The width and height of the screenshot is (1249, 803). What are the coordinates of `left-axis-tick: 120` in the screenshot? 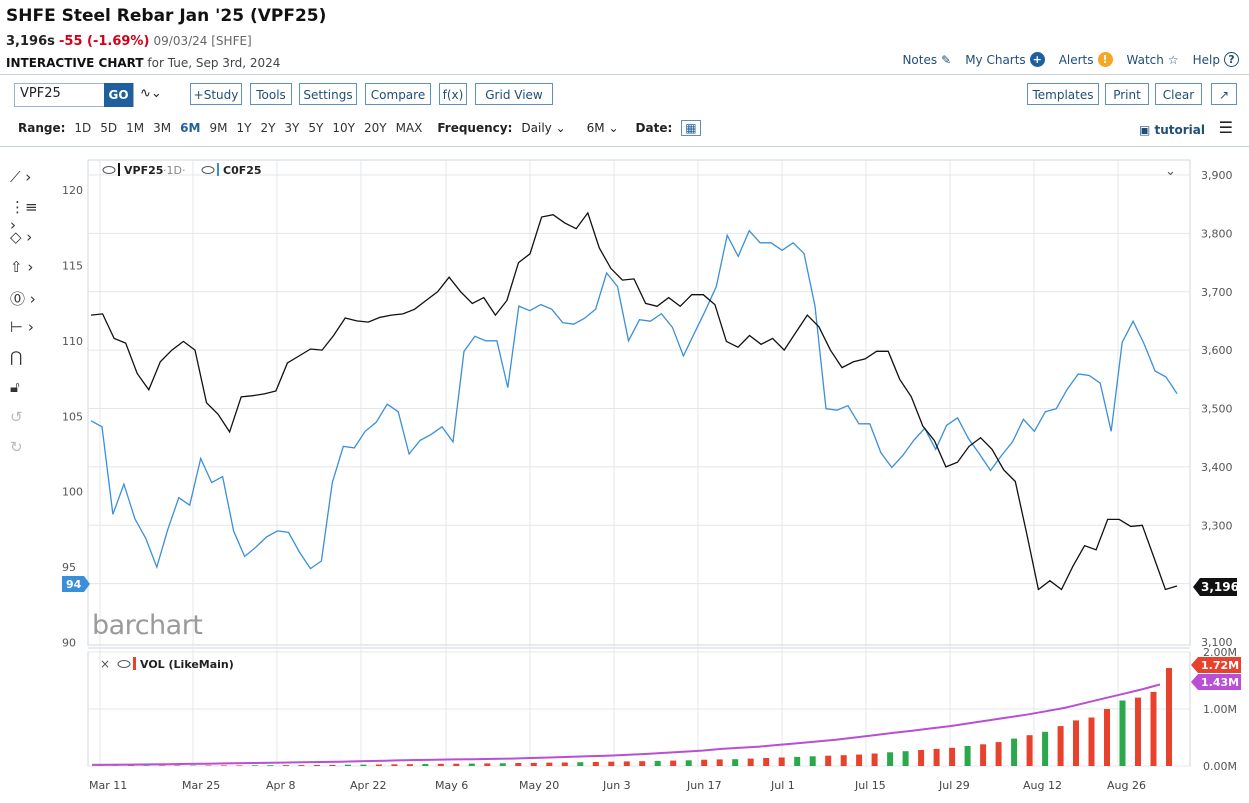 It's located at (72, 190).